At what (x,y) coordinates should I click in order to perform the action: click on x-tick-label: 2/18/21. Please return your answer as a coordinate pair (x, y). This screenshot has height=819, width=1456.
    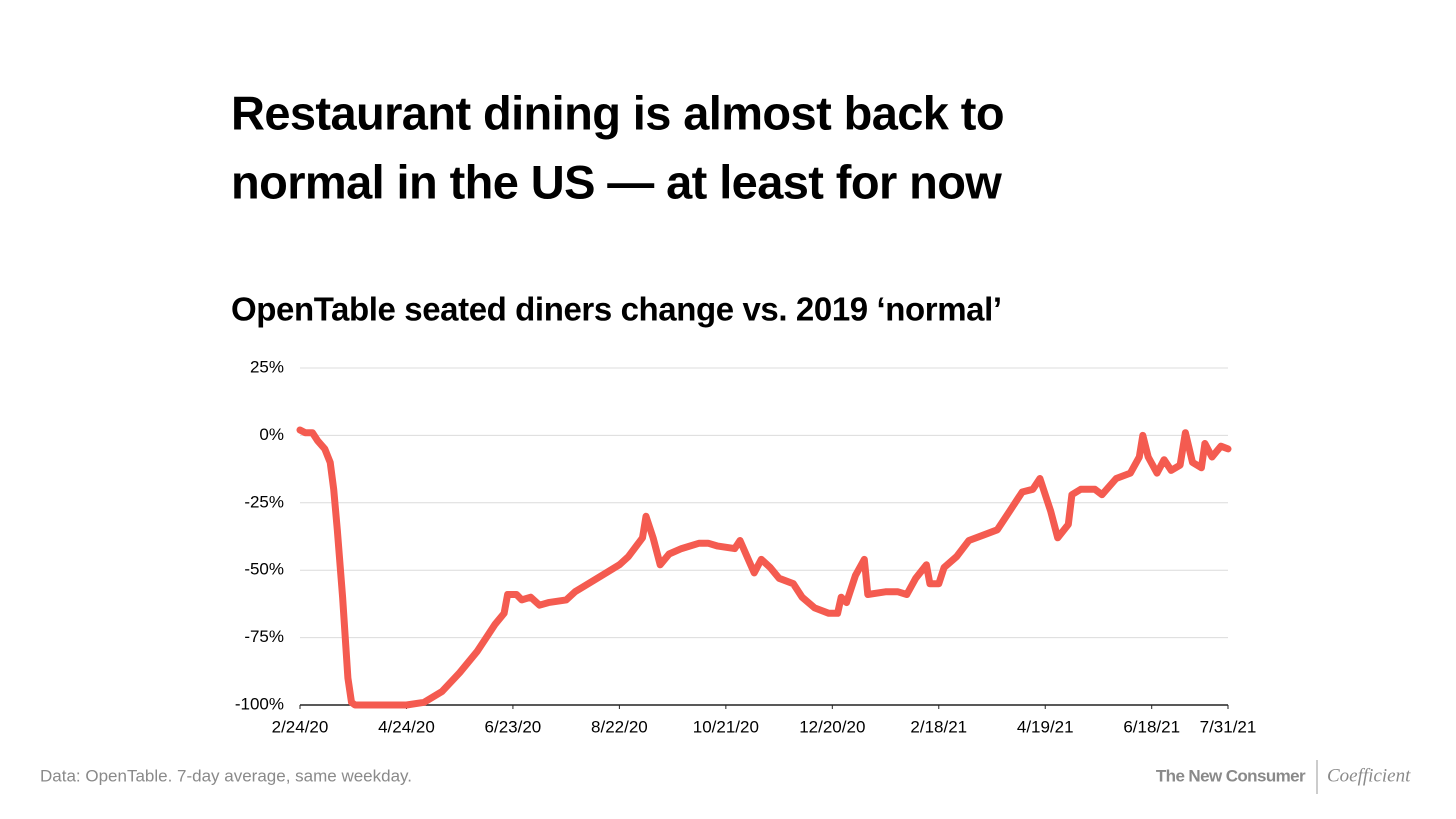
    Looking at the image, I should click on (938, 726).